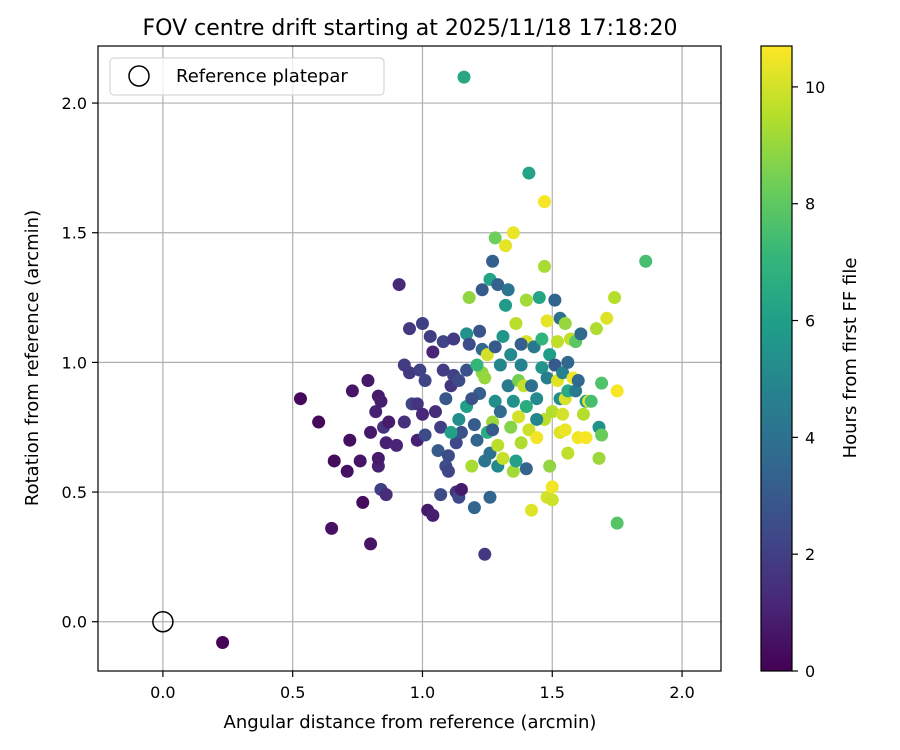  Describe the element at coordinates (776, 358) in the screenshot. I see `colorbar` at that location.